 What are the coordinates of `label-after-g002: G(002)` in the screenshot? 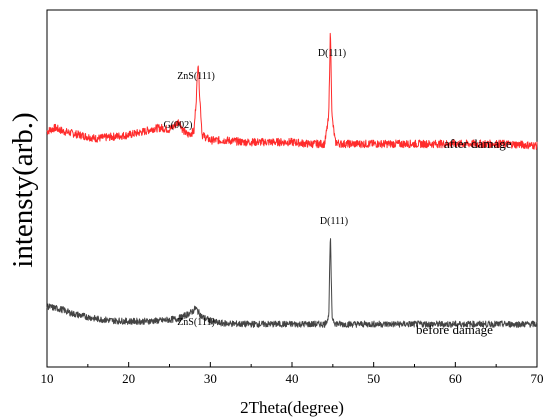 It's located at (178, 125).